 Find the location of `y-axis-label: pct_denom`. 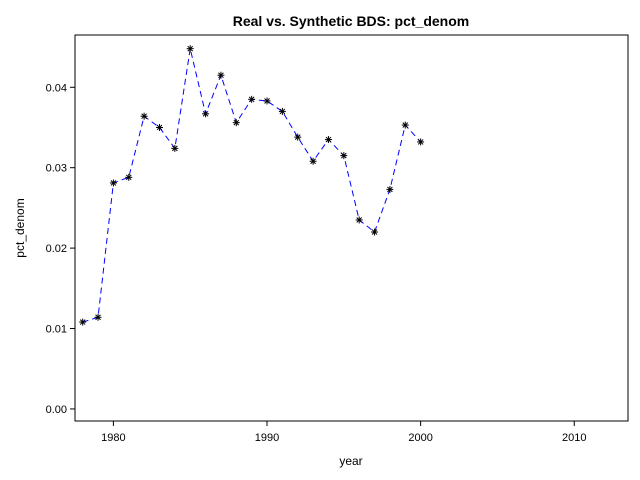

y-axis-label: pct_denom is located at coordinates (20, 227).